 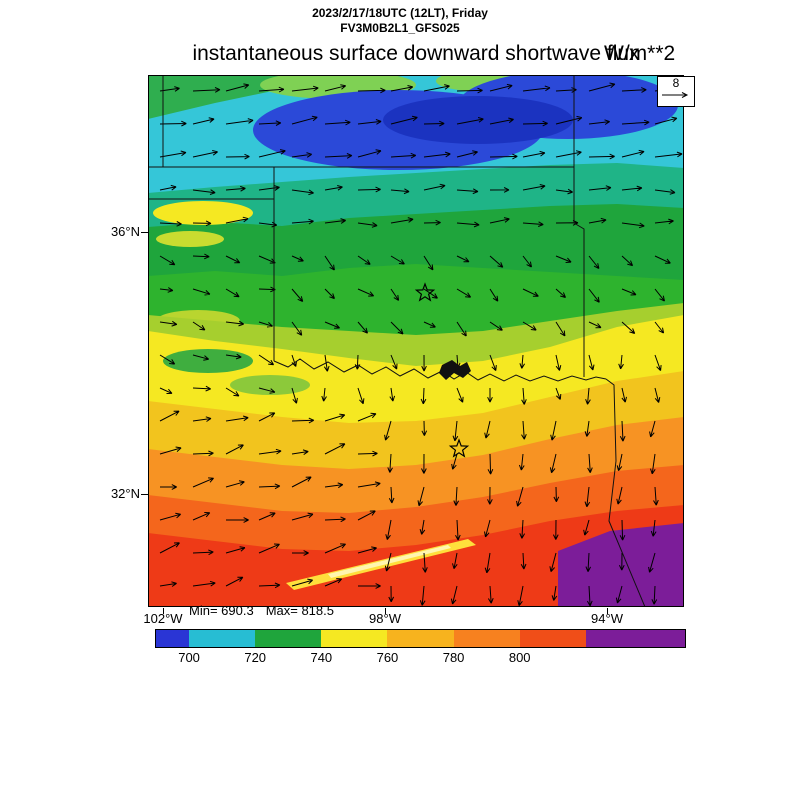 I want to click on model-header: FV3M0B2L1_GFS025, so click(x=400, y=28).